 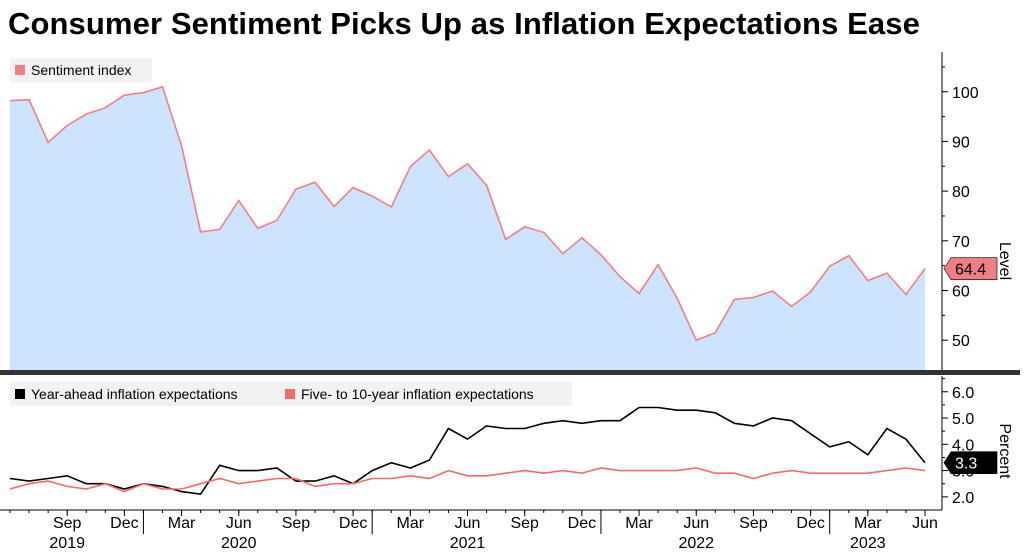 I want to click on bottom-y-tick-label: 4.0, so click(x=963, y=445).